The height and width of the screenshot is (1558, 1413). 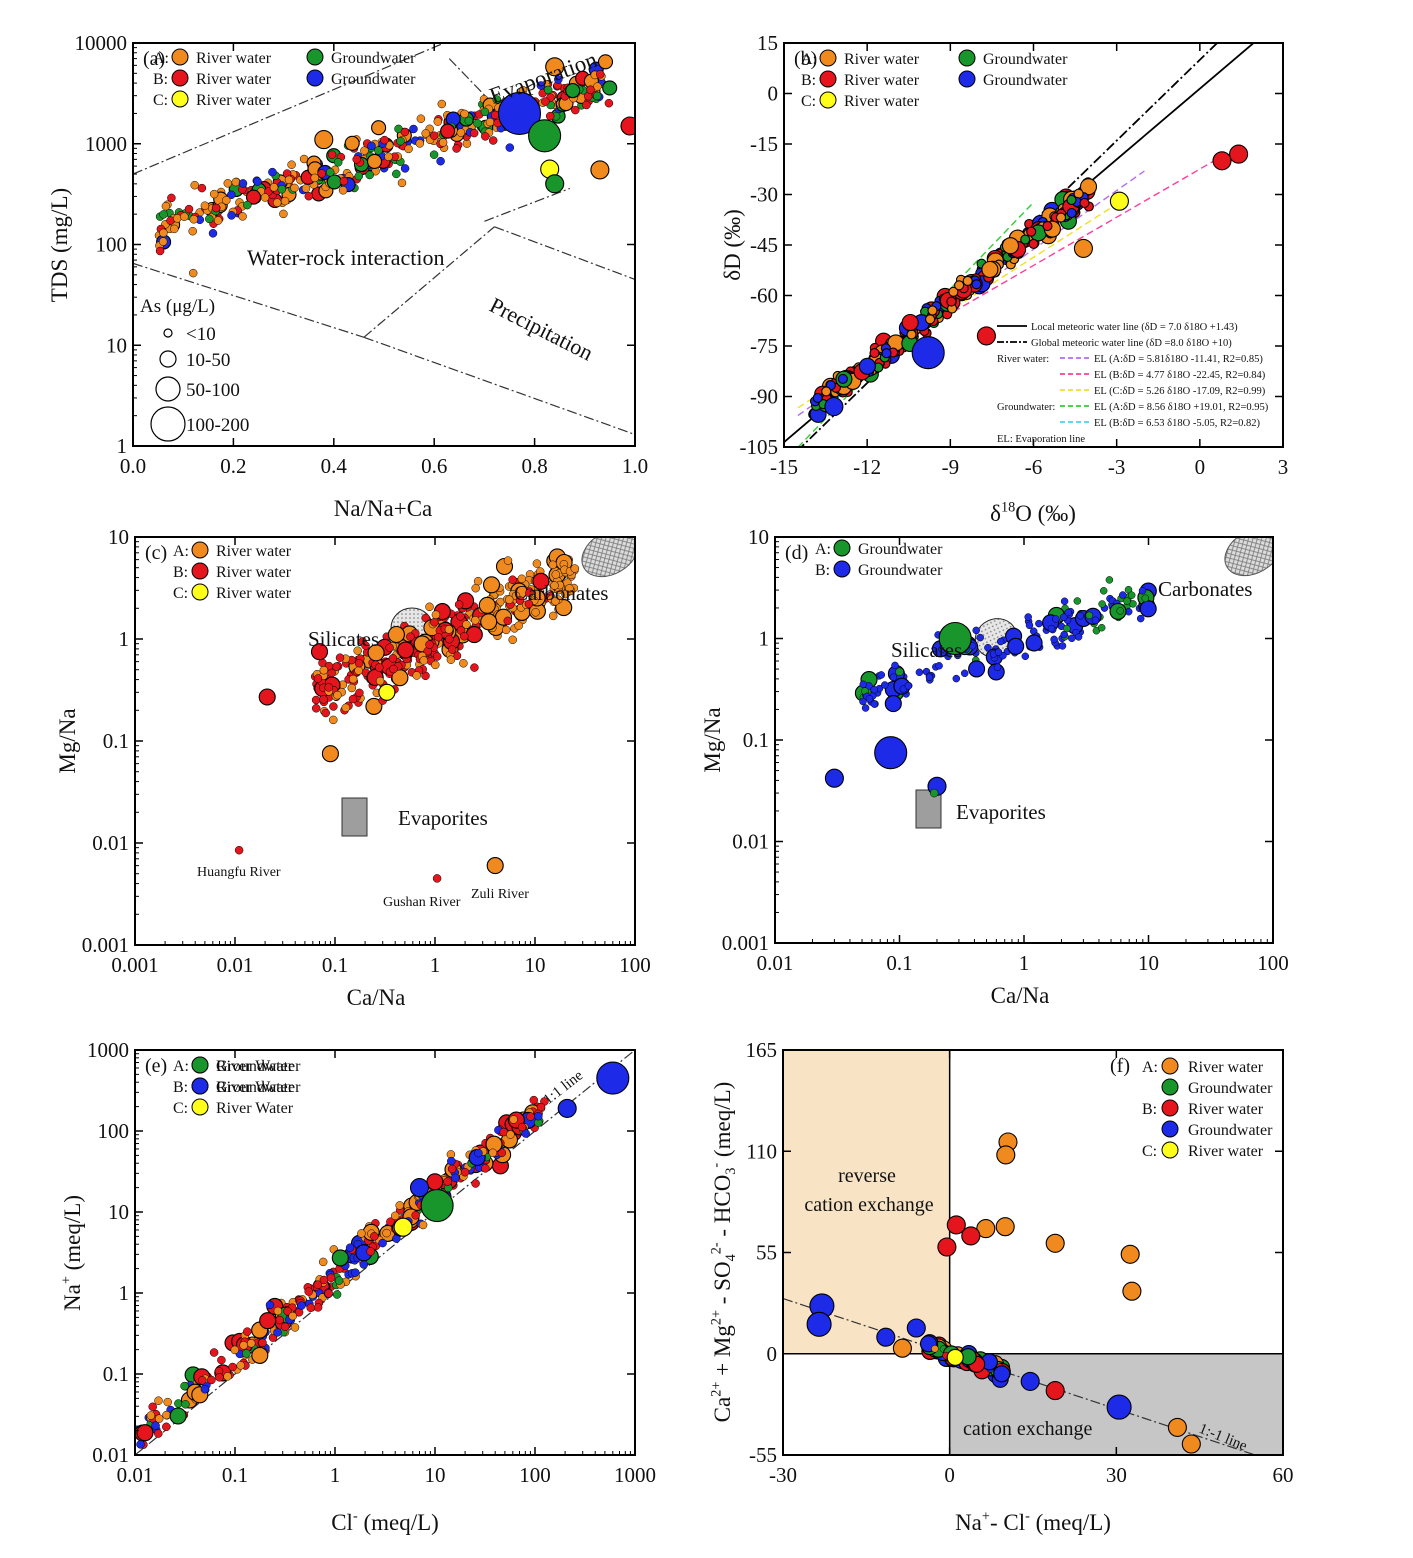 What do you see at coordinates (761, 1151) in the screenshot?
I see `y-tick-label: 110` at bounding box center [761, 1151].